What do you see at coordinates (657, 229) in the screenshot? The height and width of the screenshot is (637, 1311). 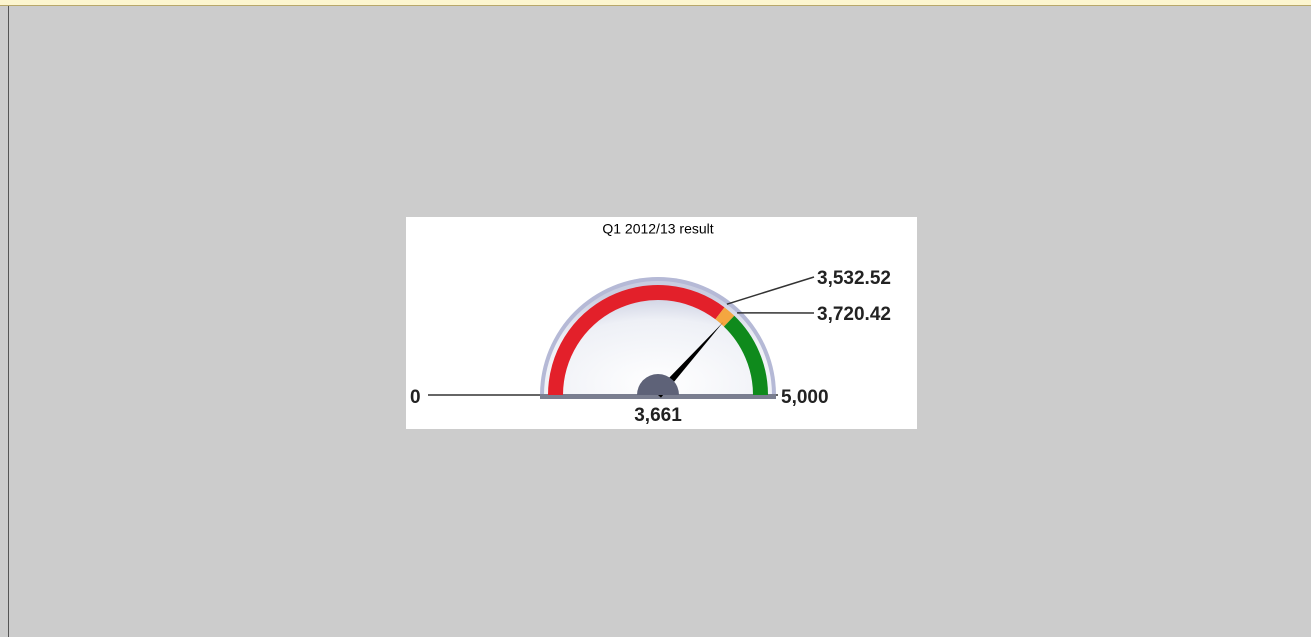 I see `chart-title: Q1 2012/13 result` at bounding box center [657, 229].